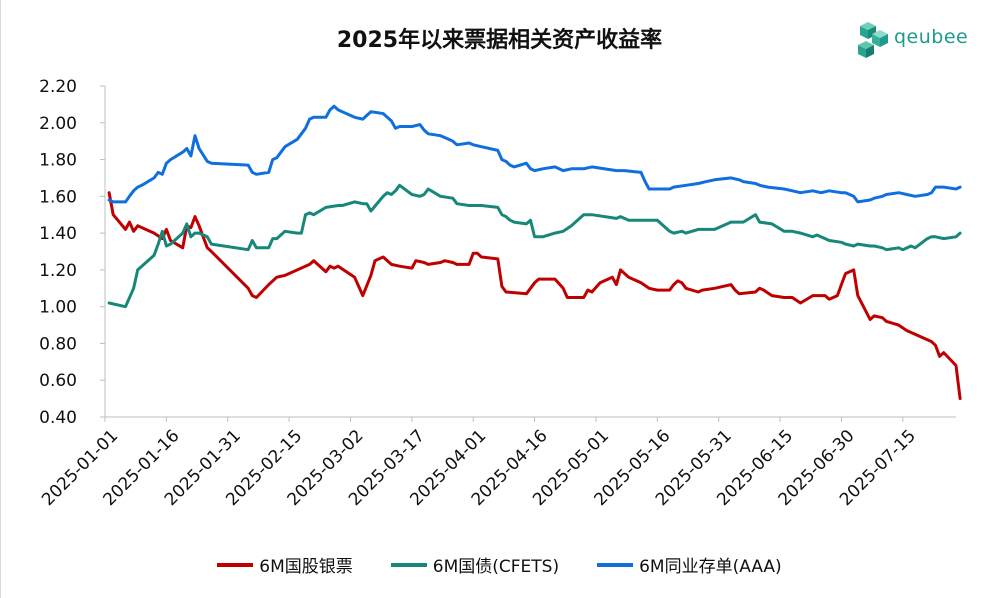 The image size is (997, 598). What do you see at coordinates (58, 344) in the screenshot?
I see `y-tick-label: 0.80` at bounding box center [58, 344].